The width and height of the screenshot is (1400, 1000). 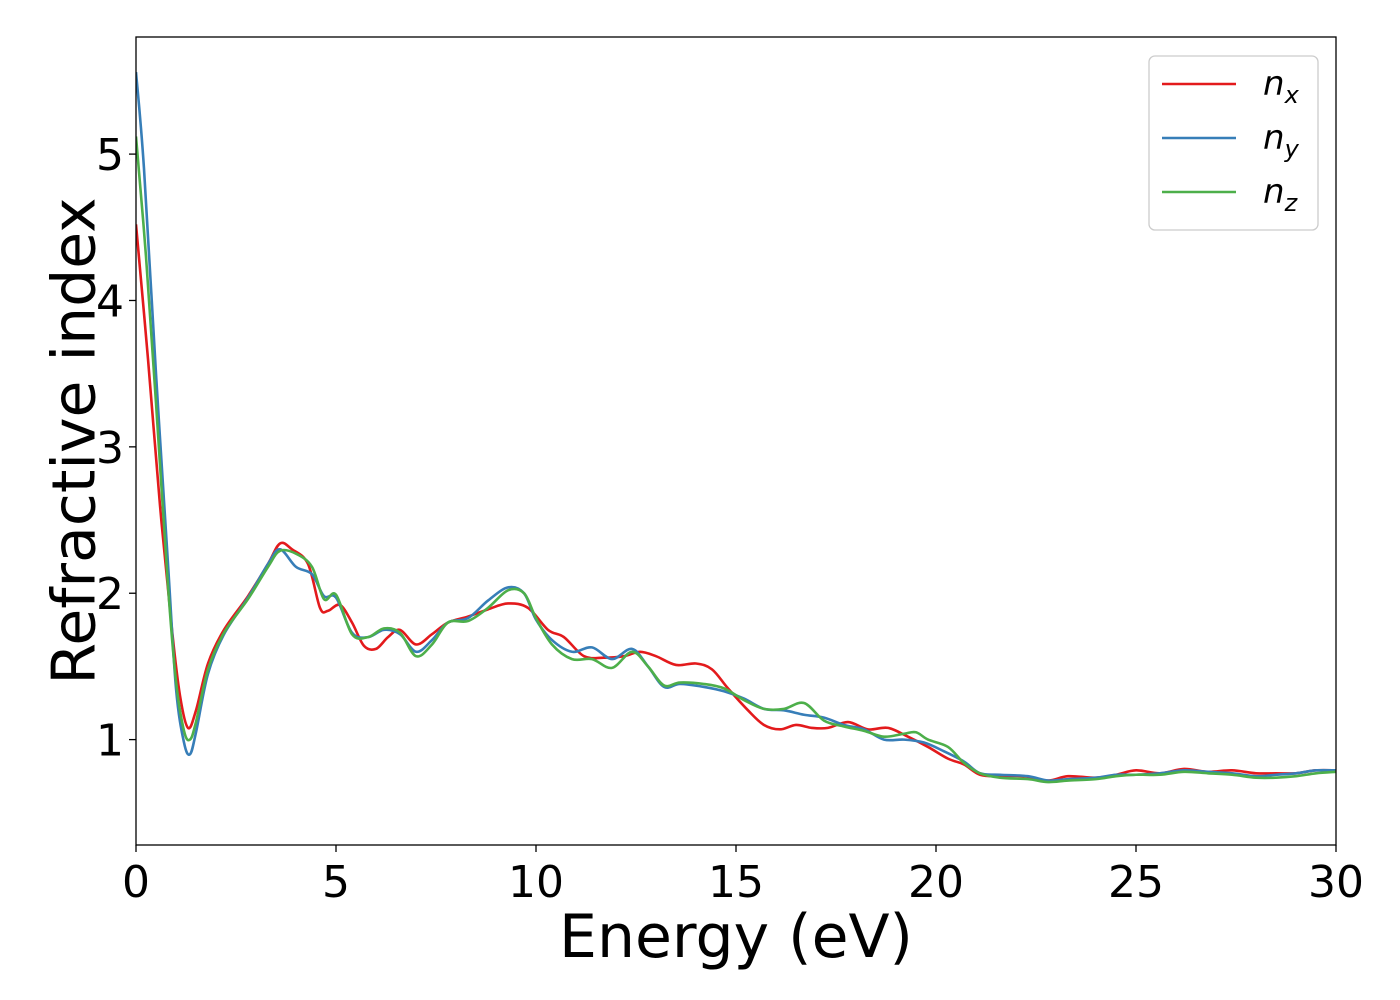 I want to click on x-tick-label: 10, so click(x=536, y=882).